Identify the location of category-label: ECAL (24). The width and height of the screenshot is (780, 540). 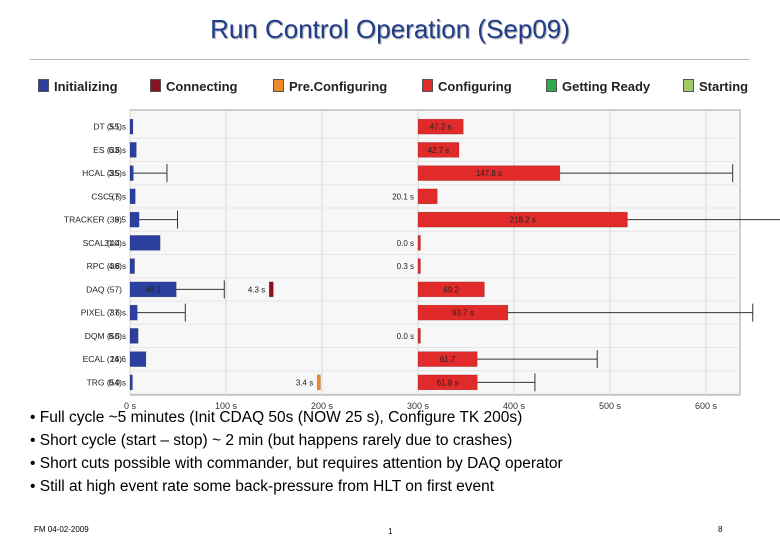
(103, 359).